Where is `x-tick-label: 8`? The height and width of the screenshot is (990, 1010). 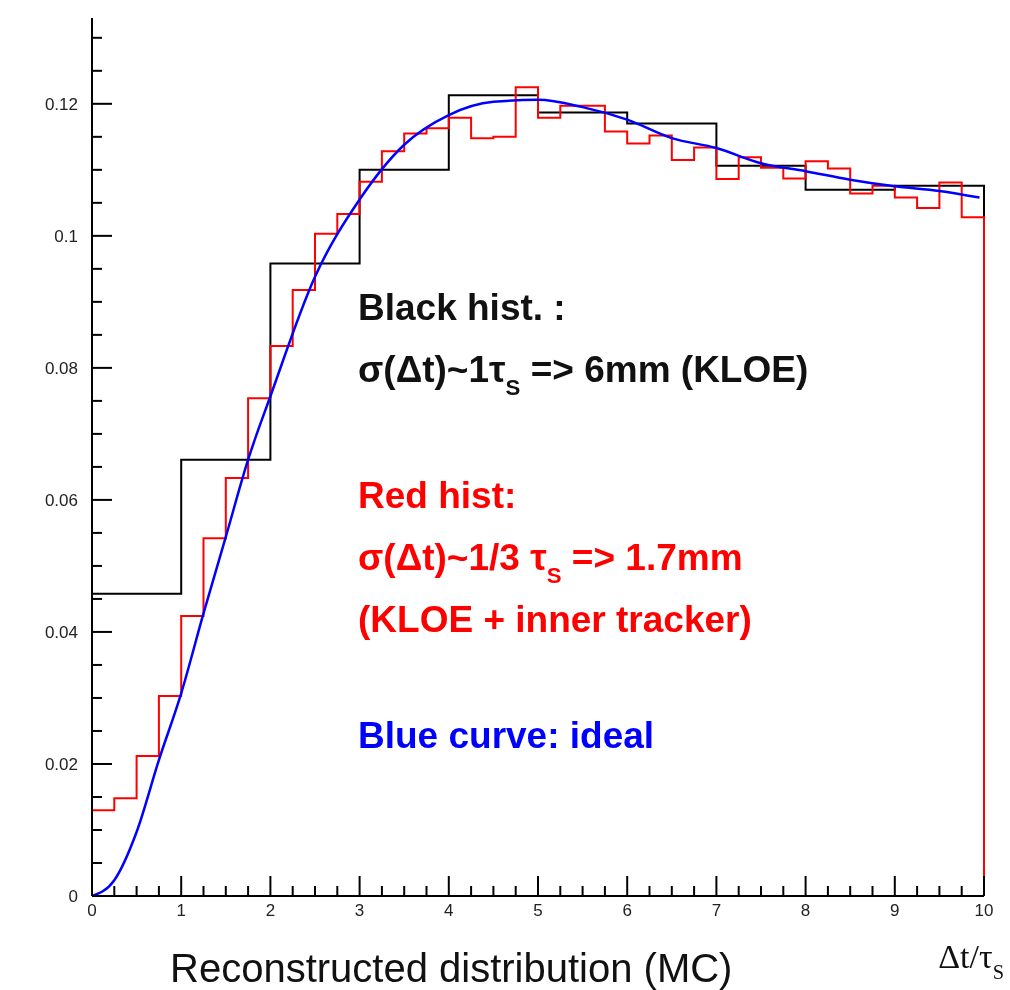
x-tick-label: 8 is located at coordinates (805, 910).